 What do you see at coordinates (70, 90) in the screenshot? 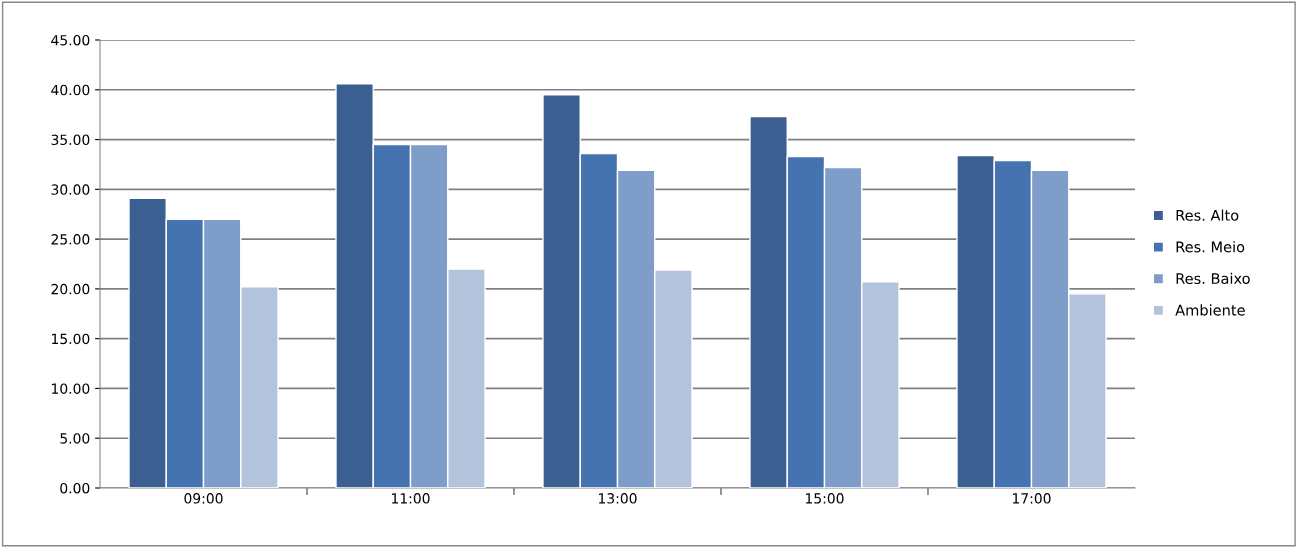
I see `y-tick-label: 40.00` at bounding box center [70, 90].